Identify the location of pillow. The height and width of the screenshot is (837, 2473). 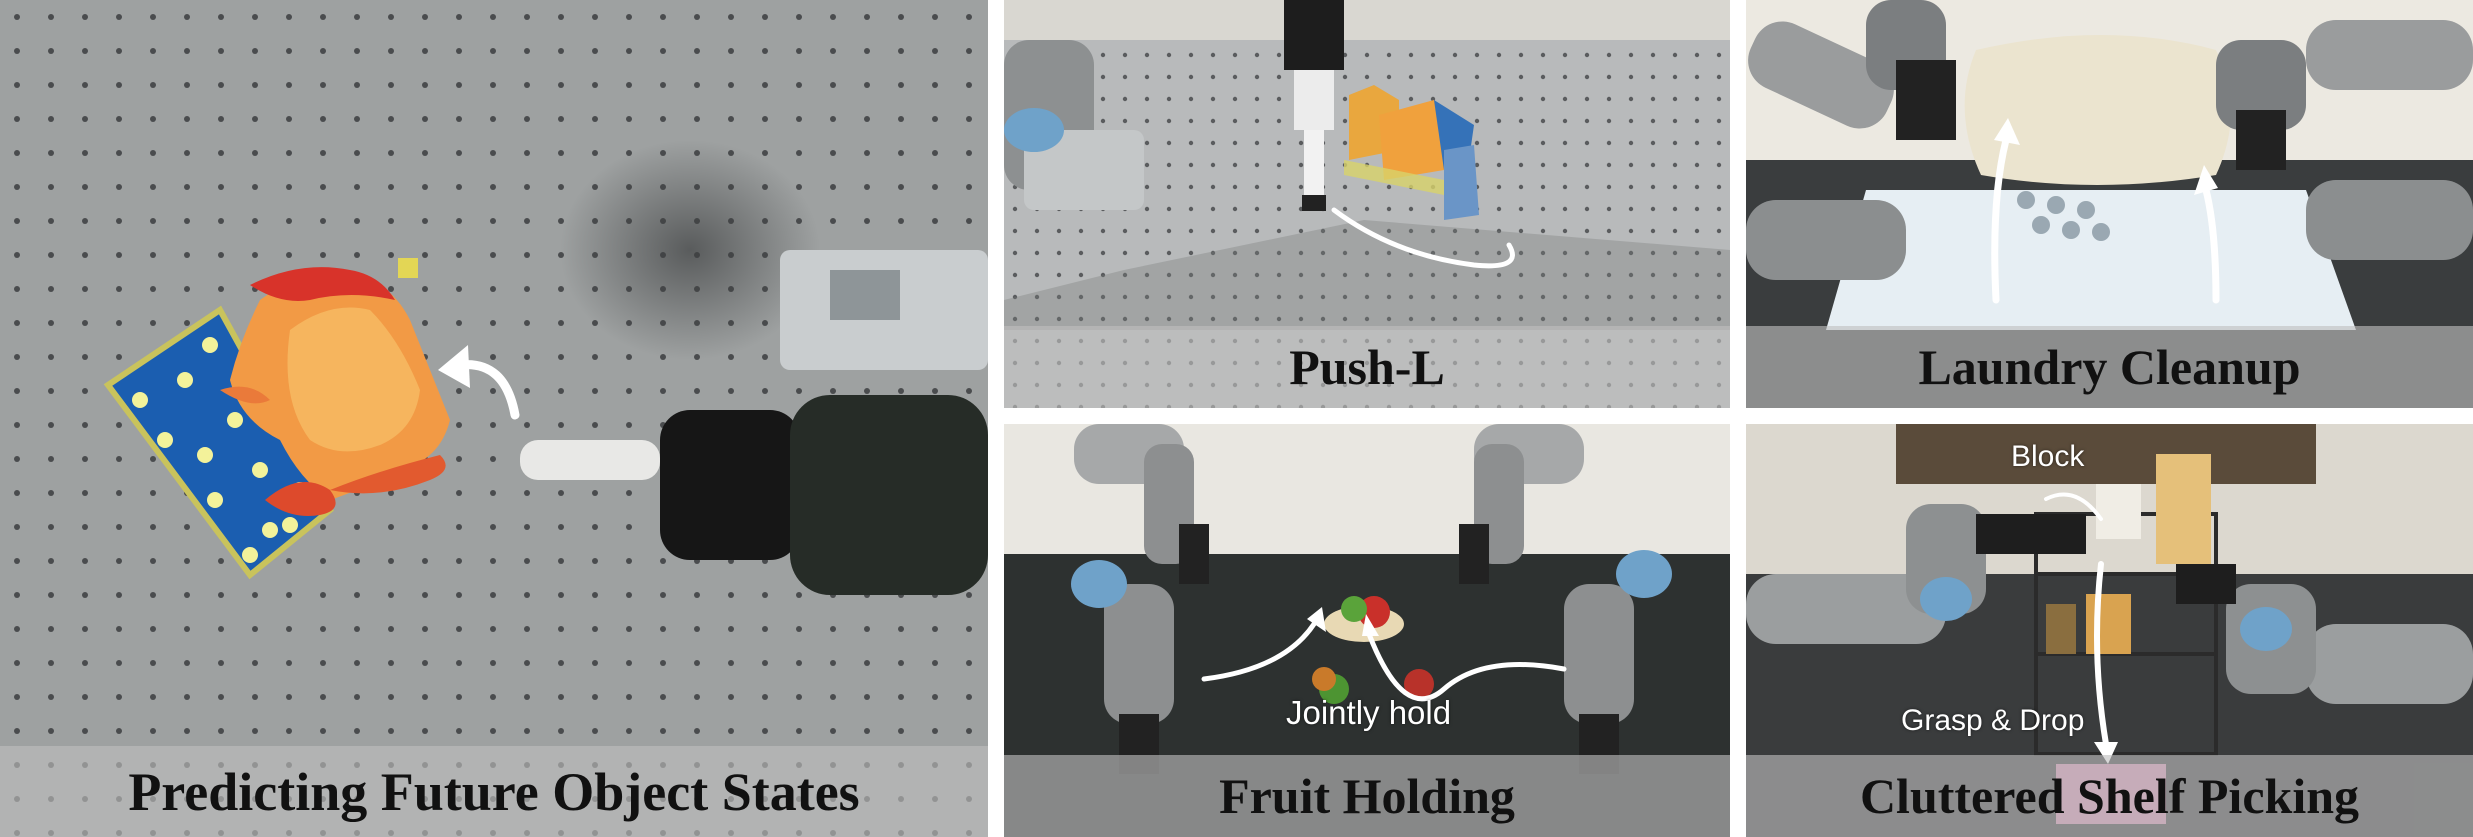
(2097, 110).